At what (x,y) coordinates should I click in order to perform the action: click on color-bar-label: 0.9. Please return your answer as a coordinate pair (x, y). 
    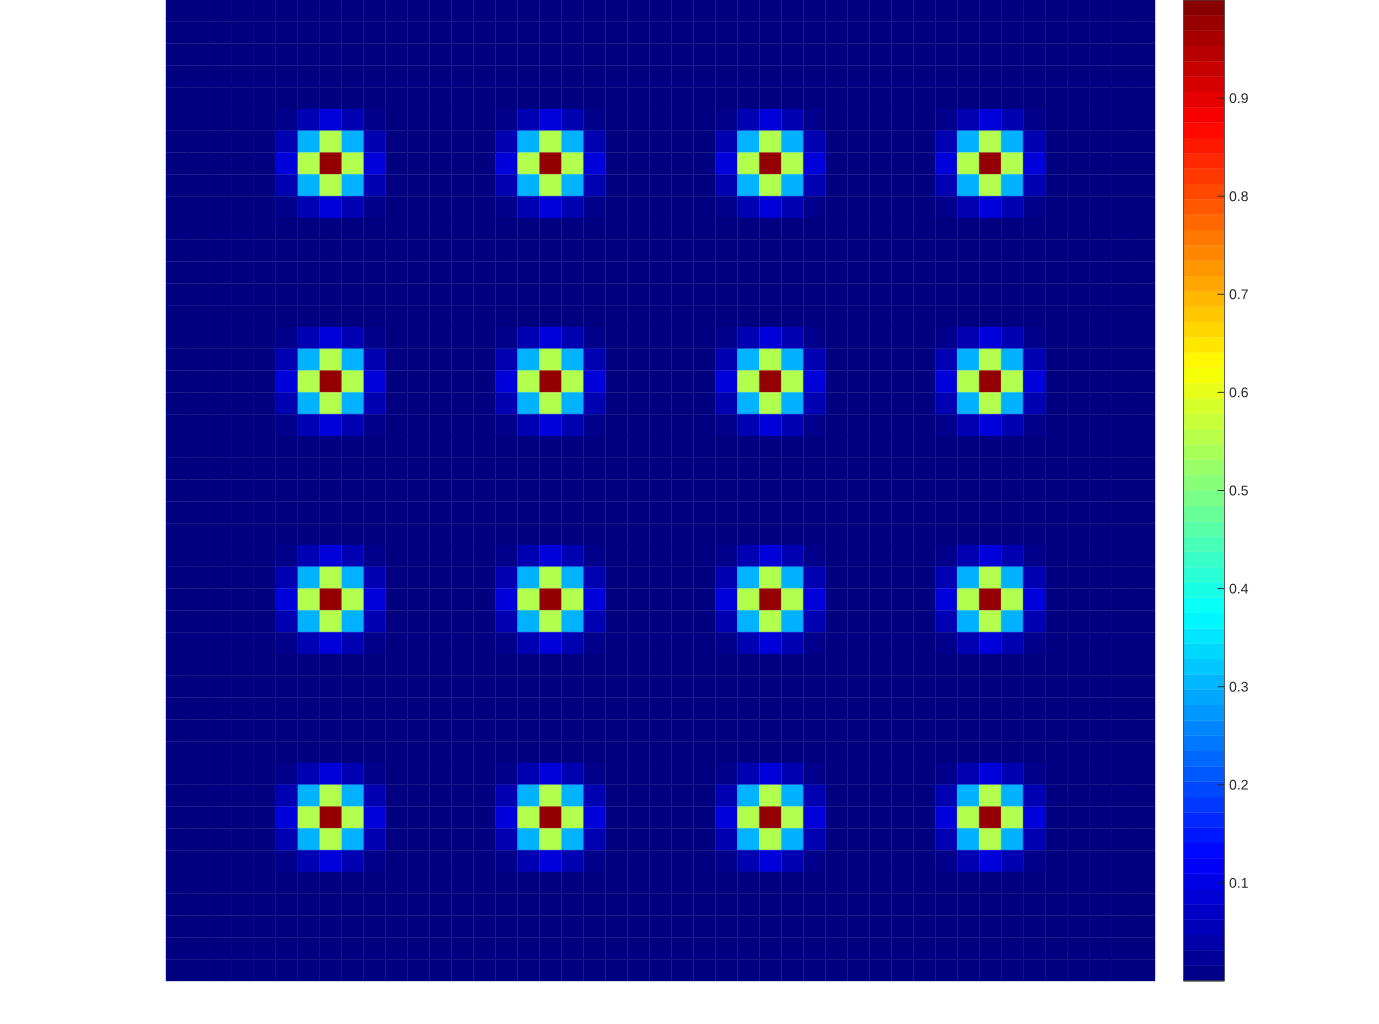
    Looking at the image, I should click on (1238, 98).